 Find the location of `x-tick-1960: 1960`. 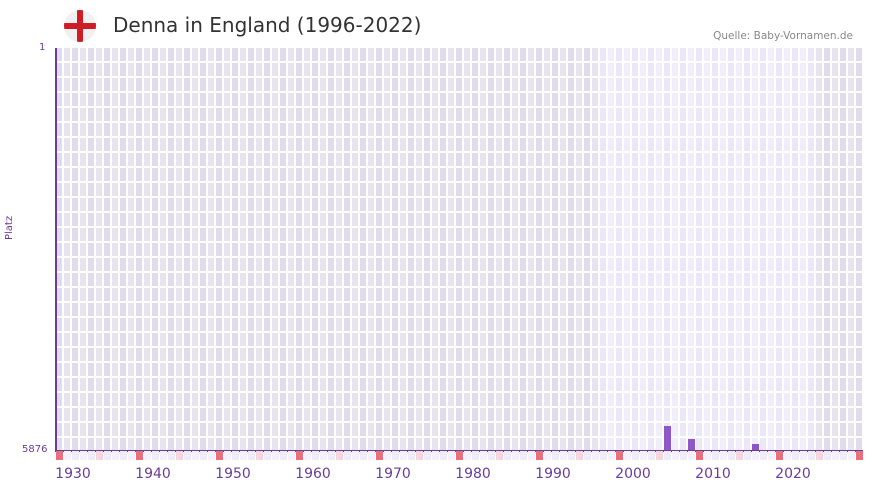

x-tick-1960: 1960 is located at coordinates (313, 474).